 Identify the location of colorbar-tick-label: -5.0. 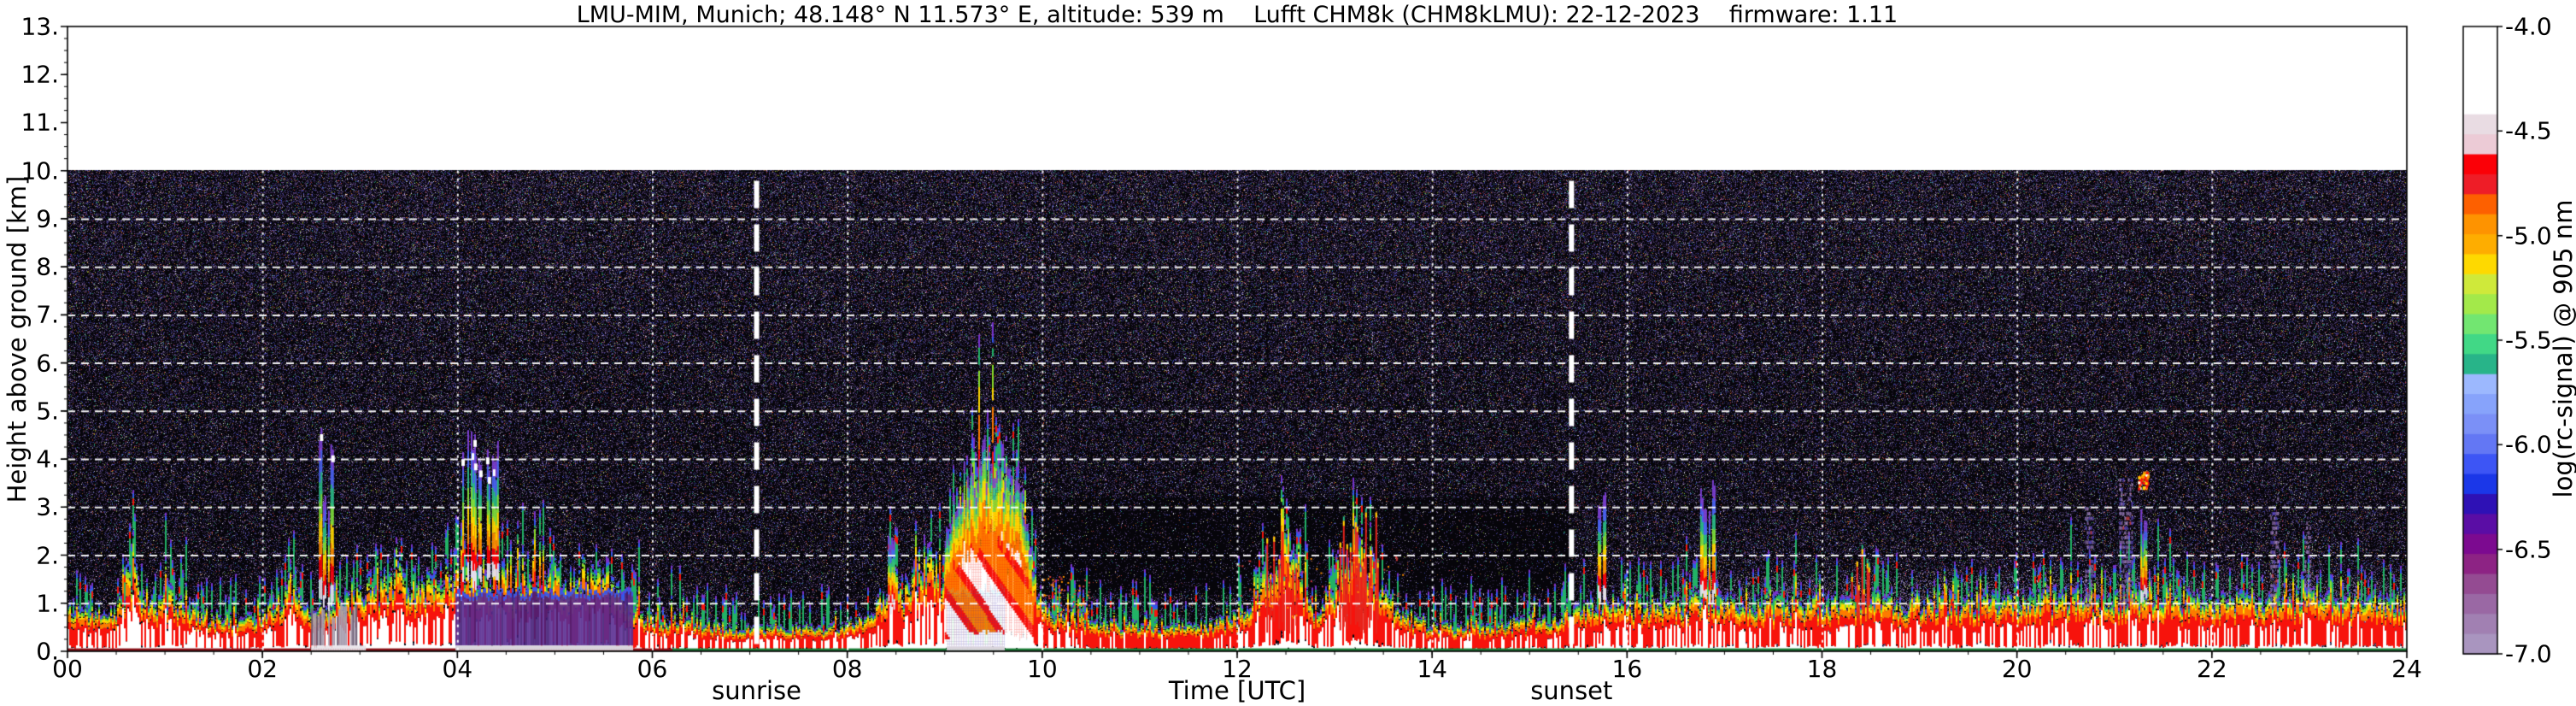
(2528, 235).